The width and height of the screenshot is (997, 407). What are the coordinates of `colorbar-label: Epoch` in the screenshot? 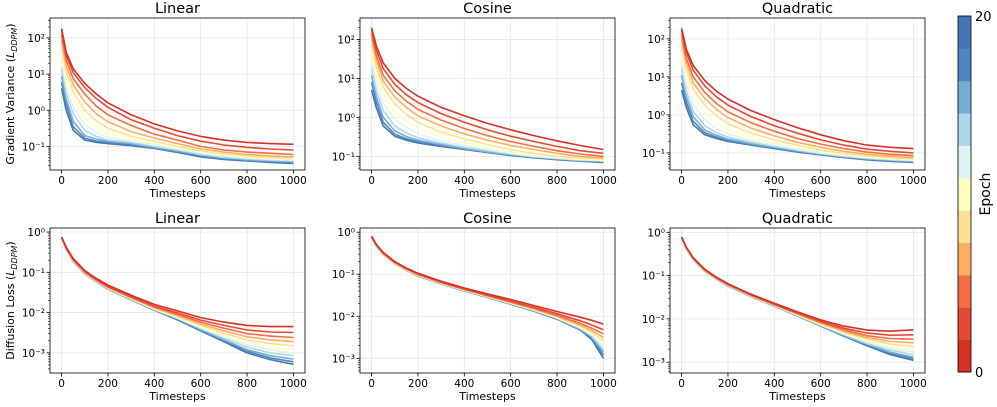 It's located at (986, 194).